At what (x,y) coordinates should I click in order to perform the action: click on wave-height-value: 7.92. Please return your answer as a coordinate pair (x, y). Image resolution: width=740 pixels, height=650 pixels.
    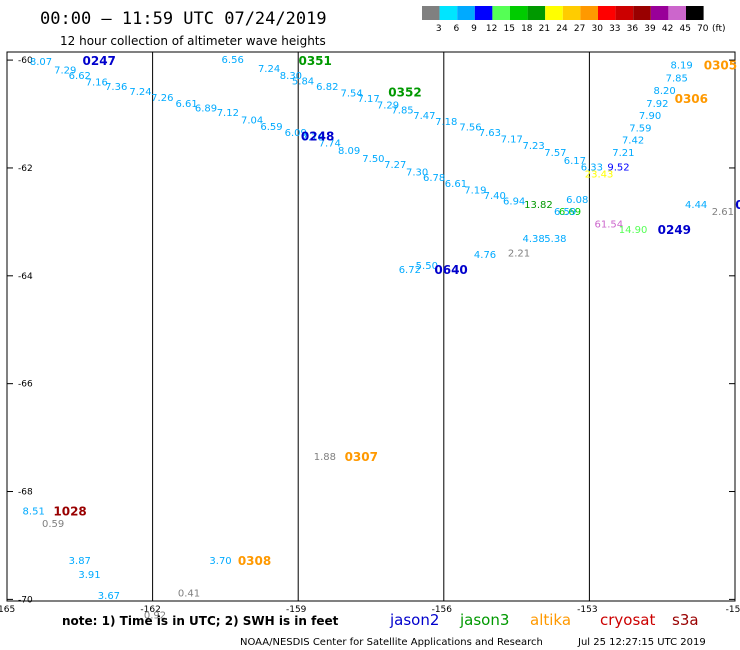
    Looking at the image, I should click on (657, 104).